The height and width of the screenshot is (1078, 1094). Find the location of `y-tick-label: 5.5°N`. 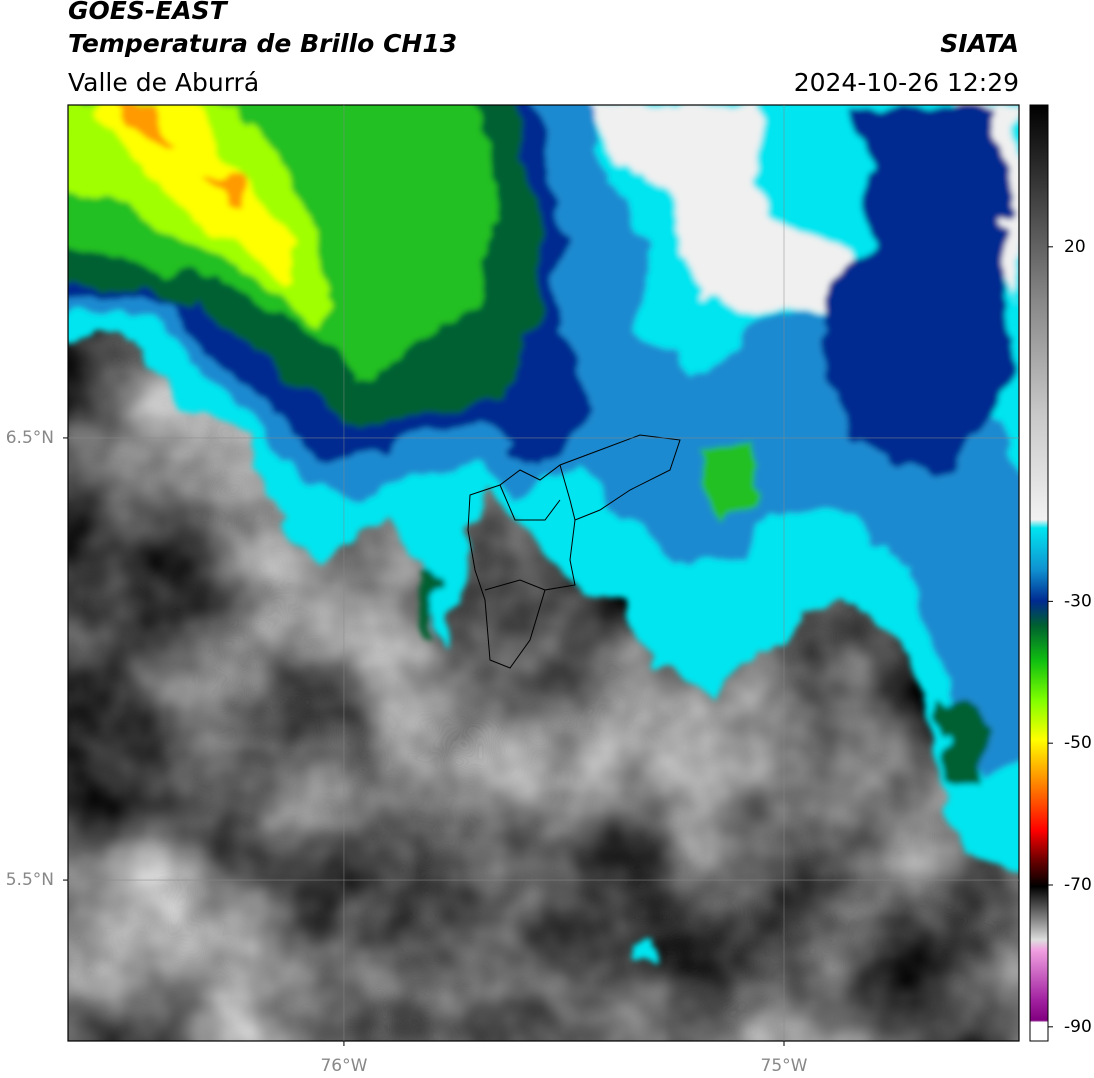

y-tick-label: 5.5°N is located at coordinates (30, 880).